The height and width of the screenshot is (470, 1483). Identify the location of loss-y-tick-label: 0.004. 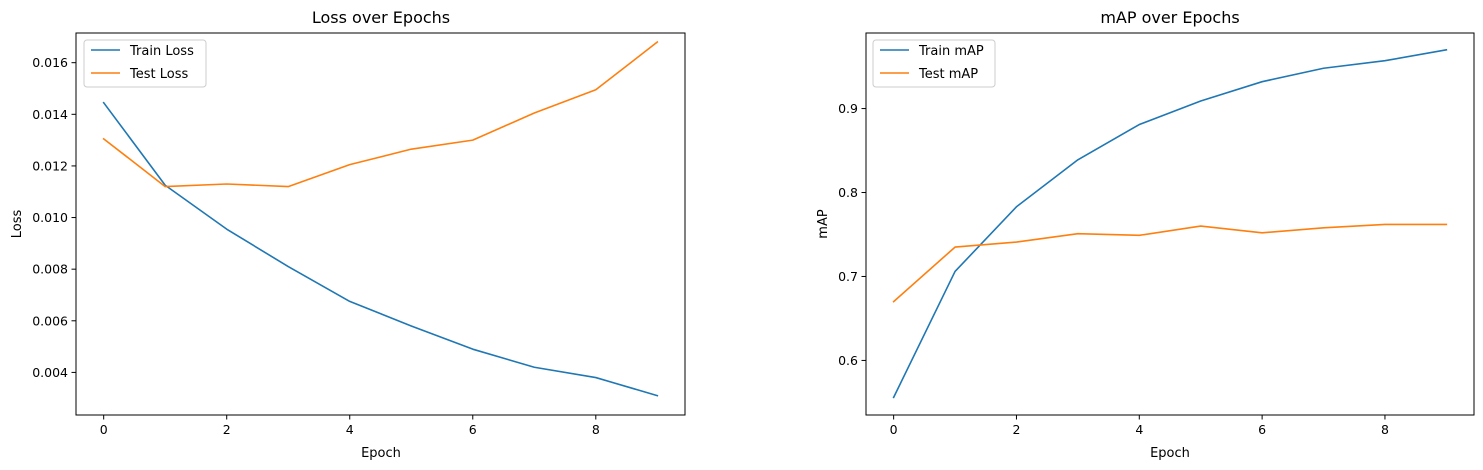
(50, 372).